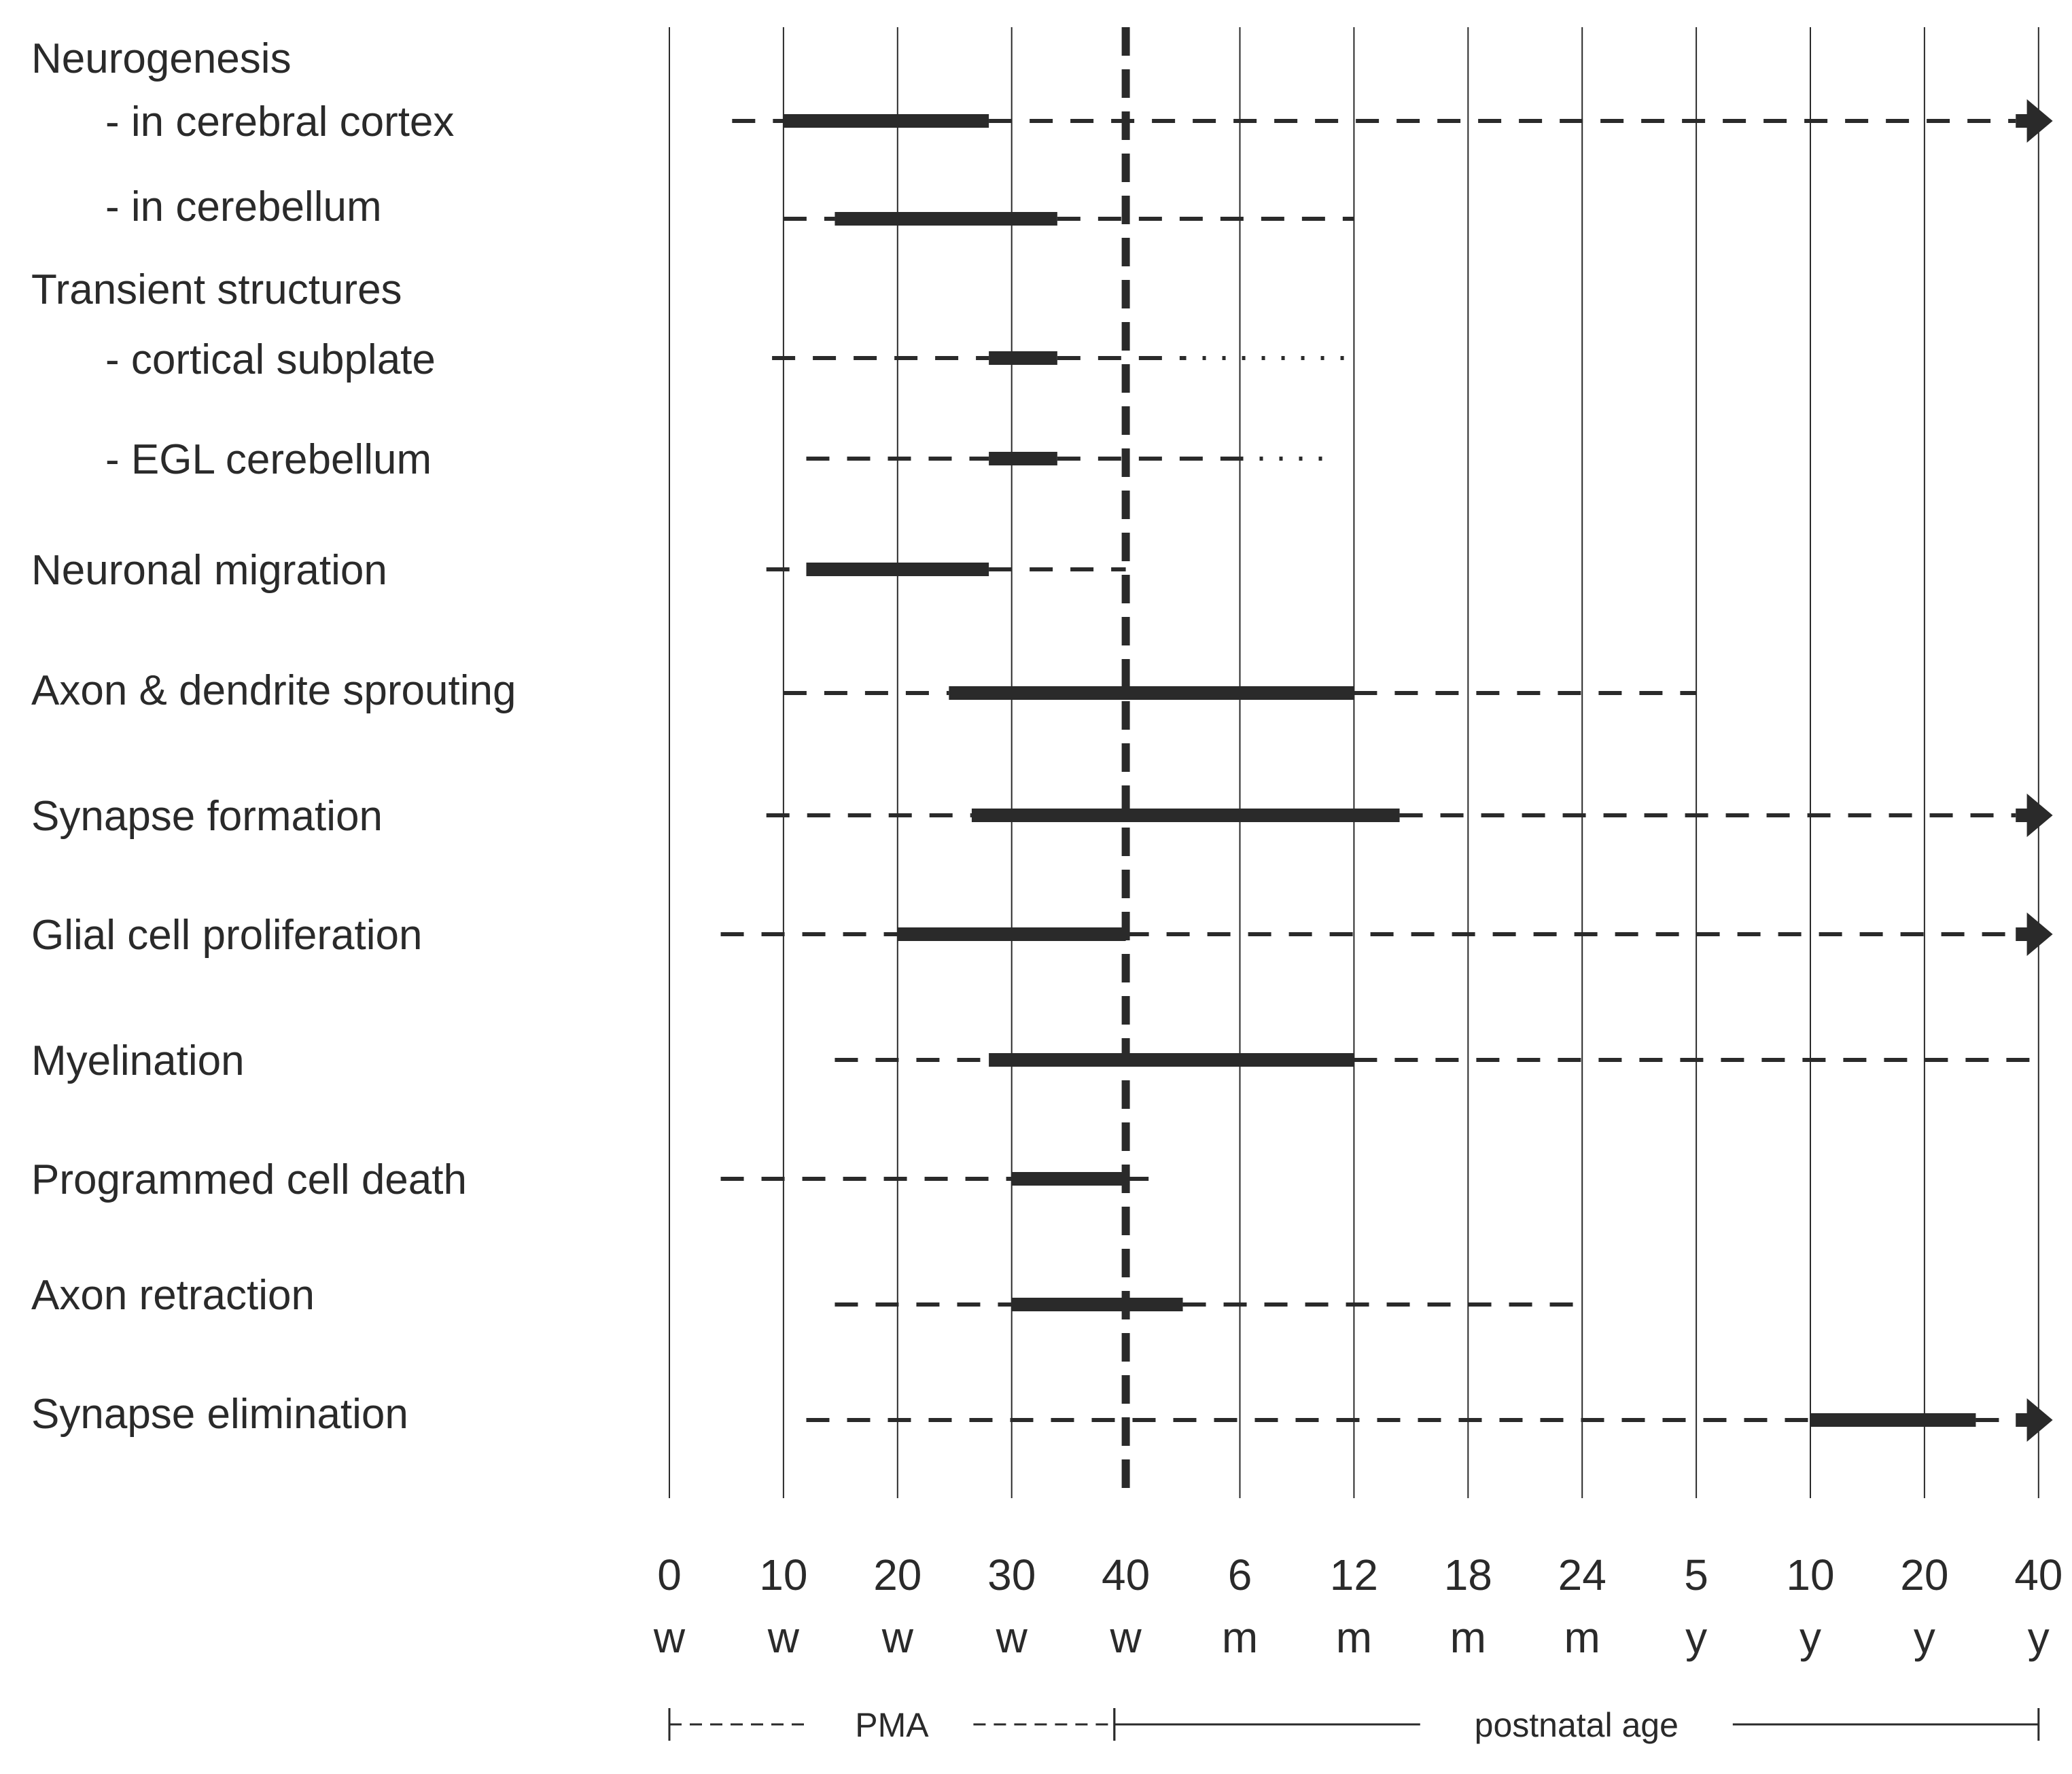 The width and height of the screenshot is (2072, 1774). What do you see at coordinates (1582, 1574) in the screenshot?
I see `tick-value: 24` at bounding box center [1582, 1574].